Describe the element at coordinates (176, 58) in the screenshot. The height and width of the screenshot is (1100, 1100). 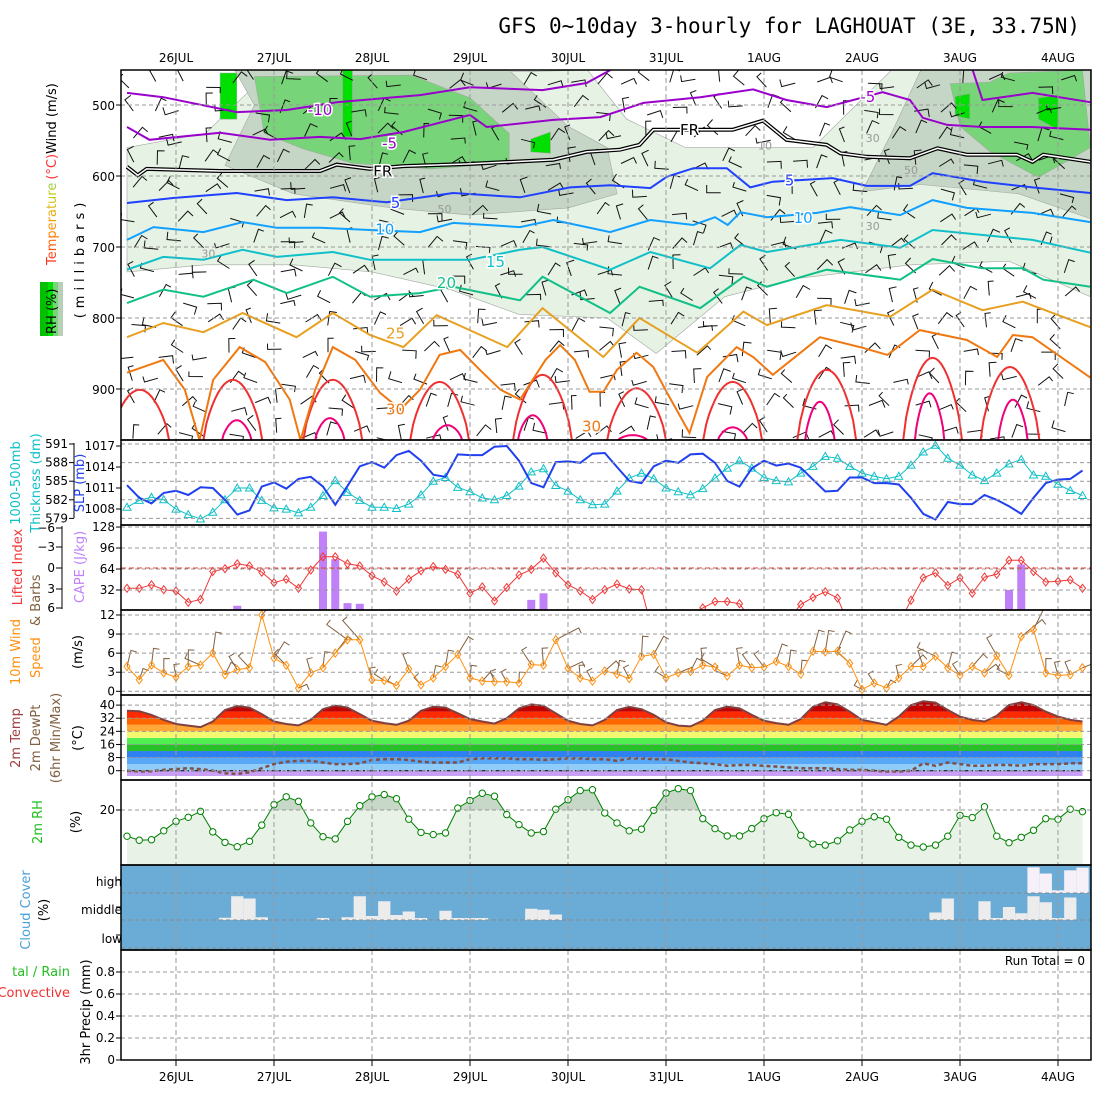
I see `date-label-top: 26JUL` at that location.